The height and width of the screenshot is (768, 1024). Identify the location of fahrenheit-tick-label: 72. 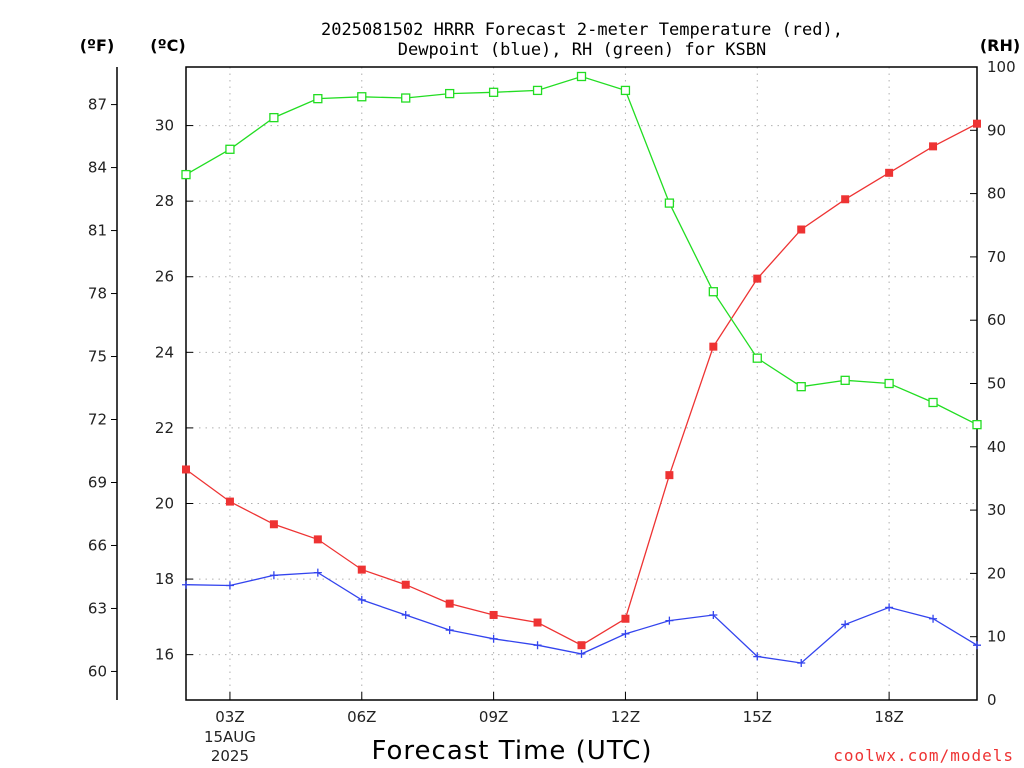
(97, 420).